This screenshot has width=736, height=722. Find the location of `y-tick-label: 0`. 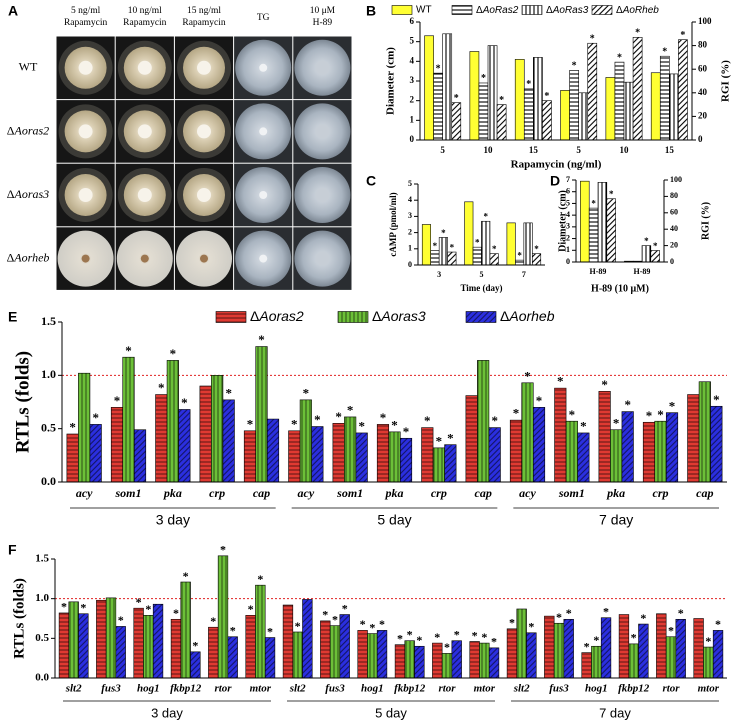

y-tick-label: 0 is located at coordinates (412, 139).